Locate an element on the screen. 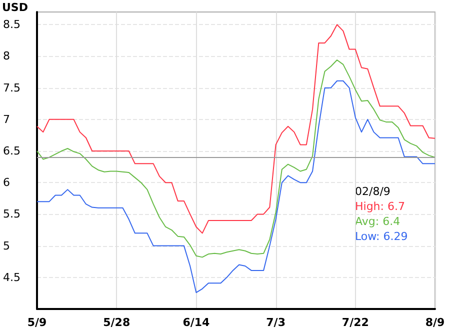 This screenshot has width=450, height=330. y-tick-label: 4.5 is located at coordinates (11, 277).